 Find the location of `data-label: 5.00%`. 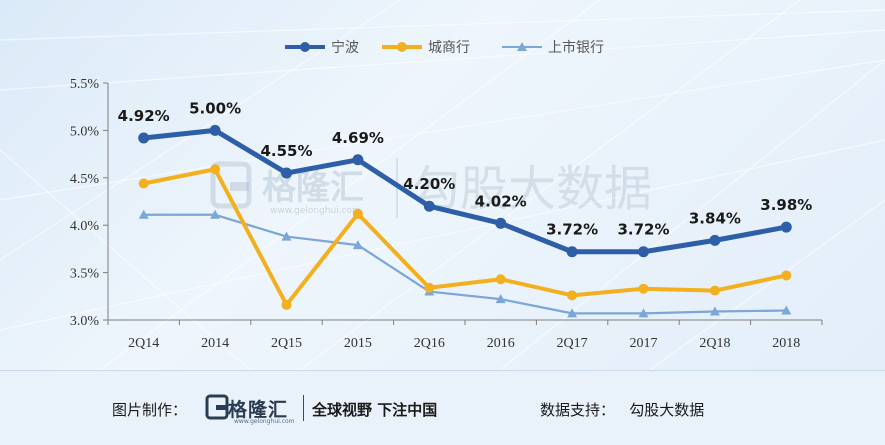

data-label: 5.00% is located at coordinates (215, 108).